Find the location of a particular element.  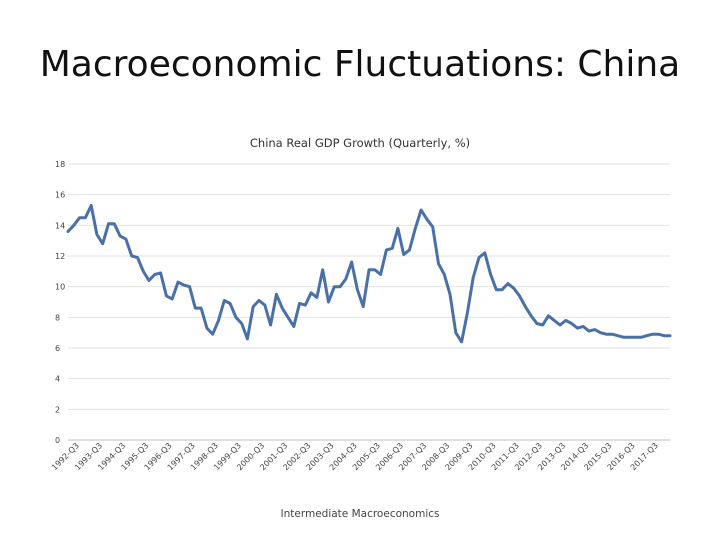

y-tick-label: 2 is located at coordinates (57, 409).